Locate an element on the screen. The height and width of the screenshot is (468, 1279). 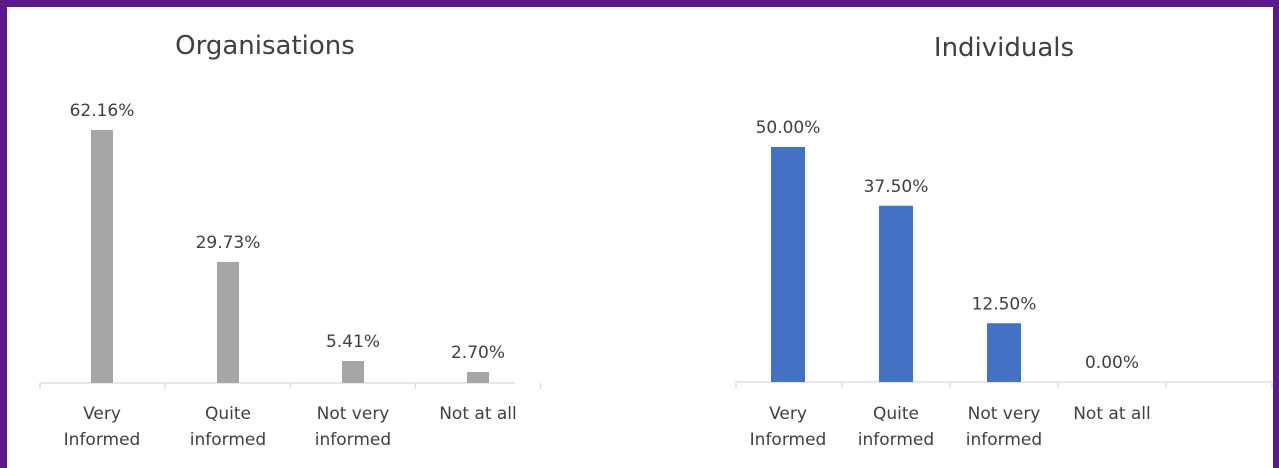
data-label: 12.50% is located at coordinates (1004, 304).